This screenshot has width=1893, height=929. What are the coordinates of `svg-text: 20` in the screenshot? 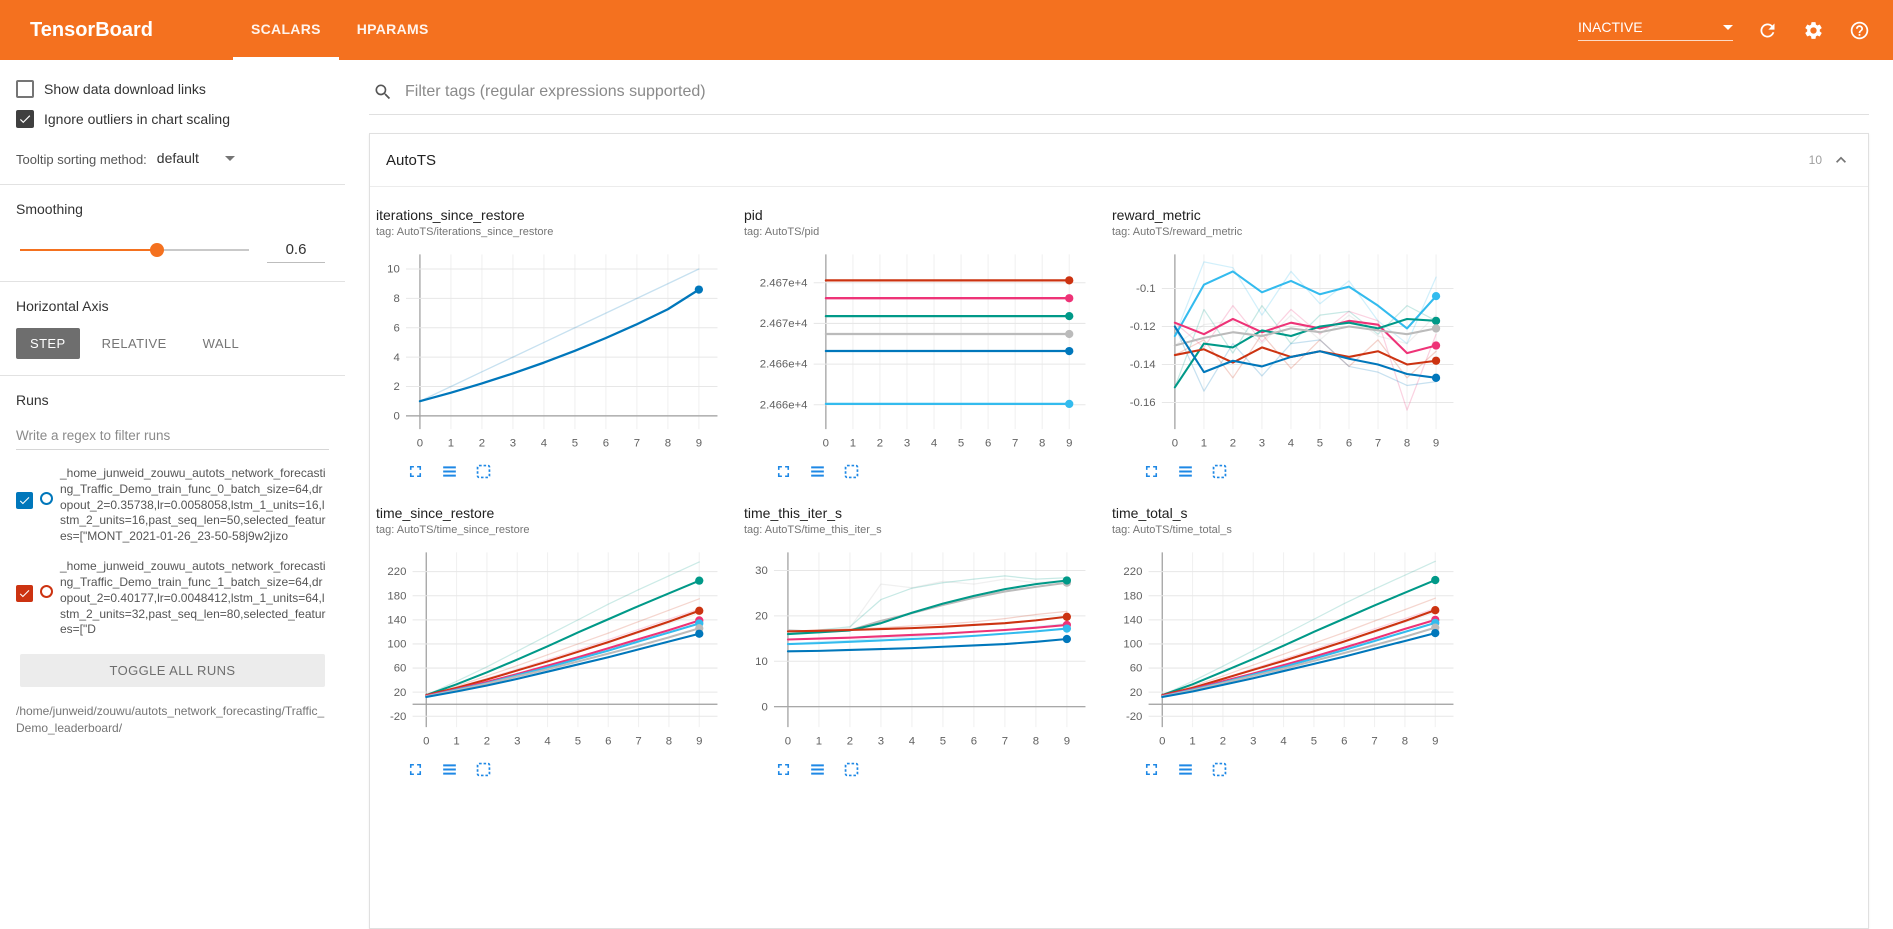 It's located at (761, 617).